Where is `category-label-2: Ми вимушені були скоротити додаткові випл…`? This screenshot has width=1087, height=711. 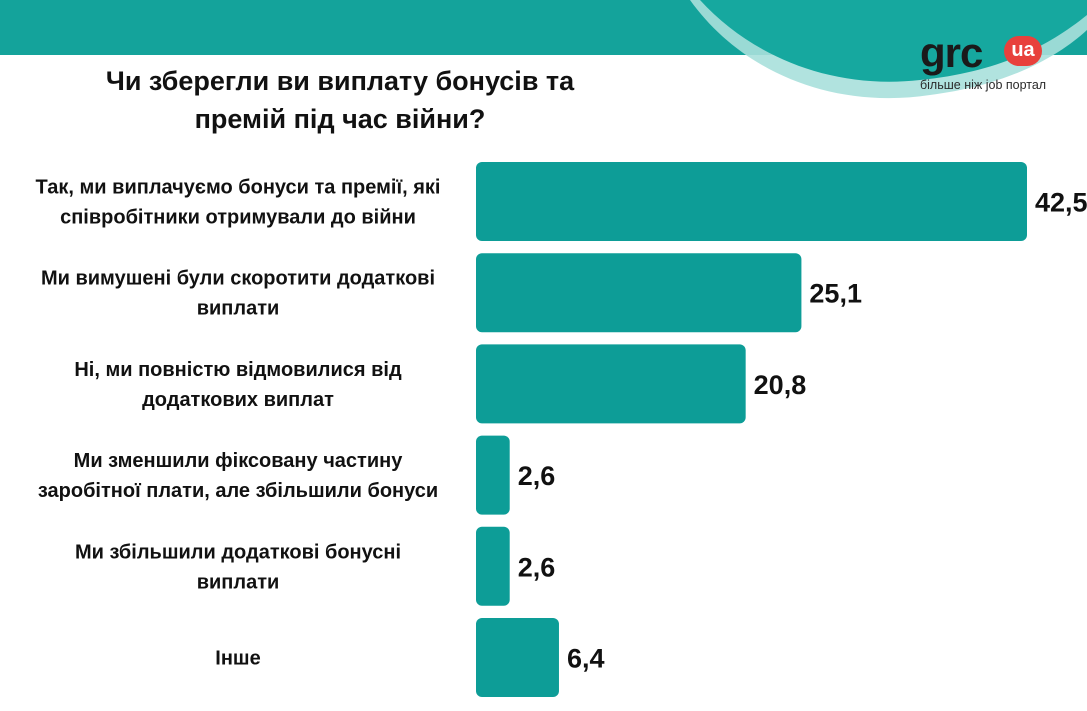 category-label-2: Ми вимушені були скоротити додаткові випл… is located at coordinates (238, 294).